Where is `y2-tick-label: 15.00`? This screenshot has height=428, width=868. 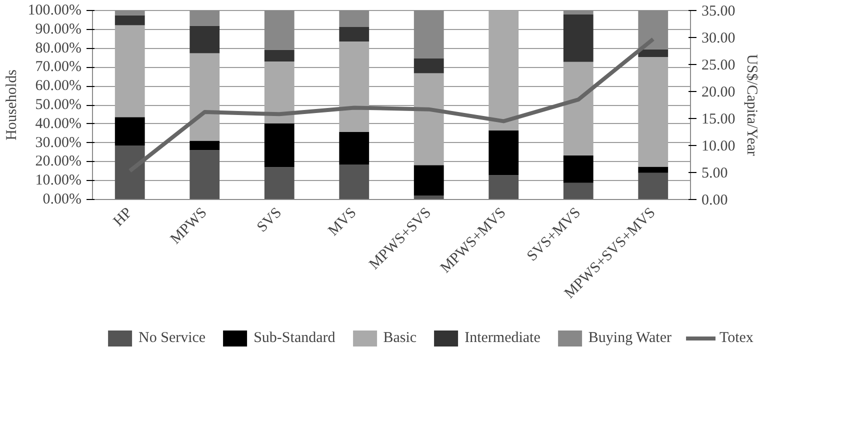 y2-tick-label: 15.00 is located at coordinates (719, 120).